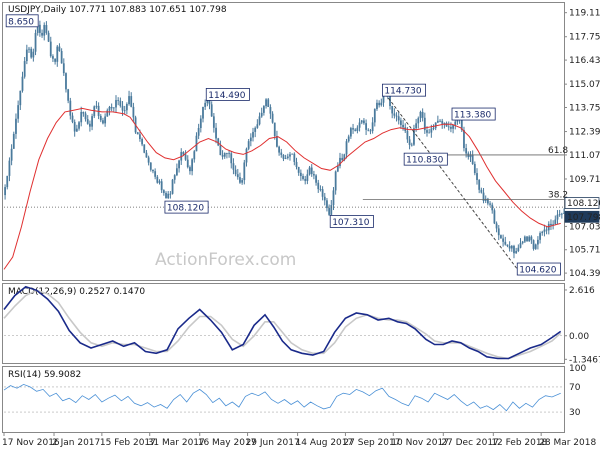 The height and width of the screenshot is (450, 600). Describe the element at coordinates (584, 85) in the screenshot. I see `price-axis-label: 115.070` at that location.